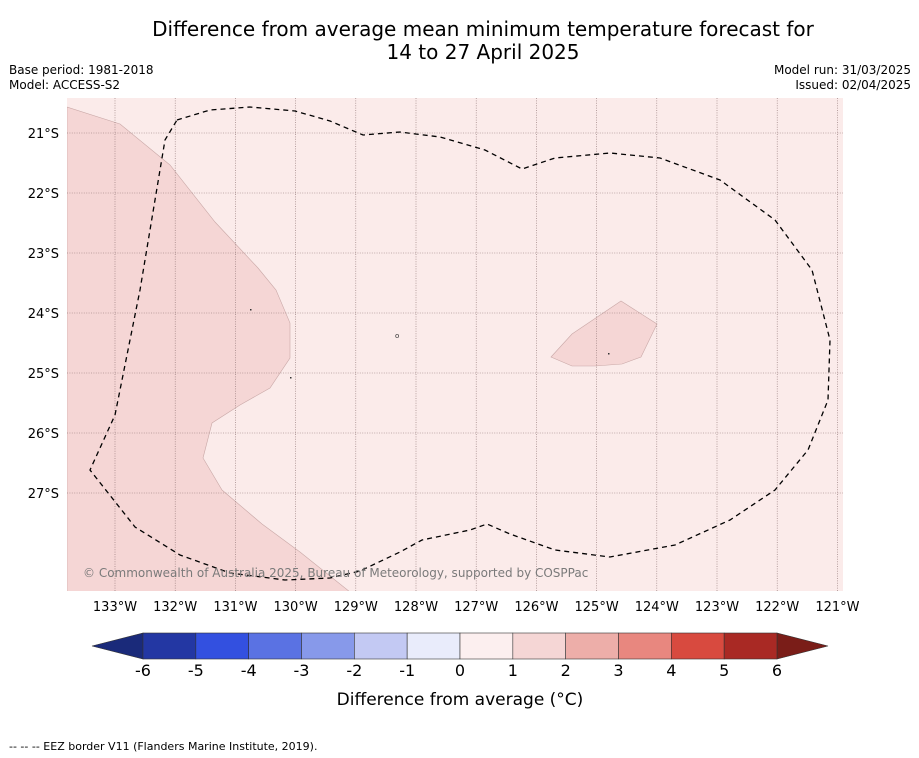 The width and height of the screenshot is (919, 758). I want to click on anomaly-region-east, so click(604, 333).